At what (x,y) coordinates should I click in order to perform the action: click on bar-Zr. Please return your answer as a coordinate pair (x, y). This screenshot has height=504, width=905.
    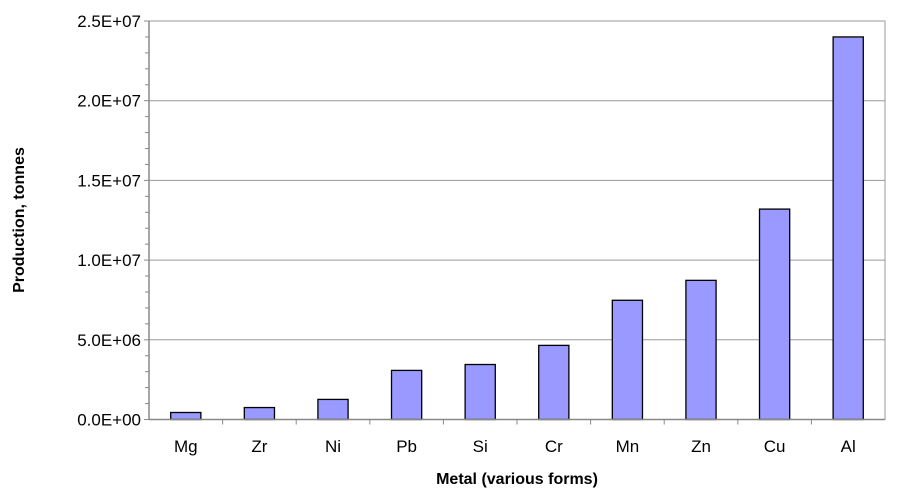
    Looking at the image, I should click on (259, 413).